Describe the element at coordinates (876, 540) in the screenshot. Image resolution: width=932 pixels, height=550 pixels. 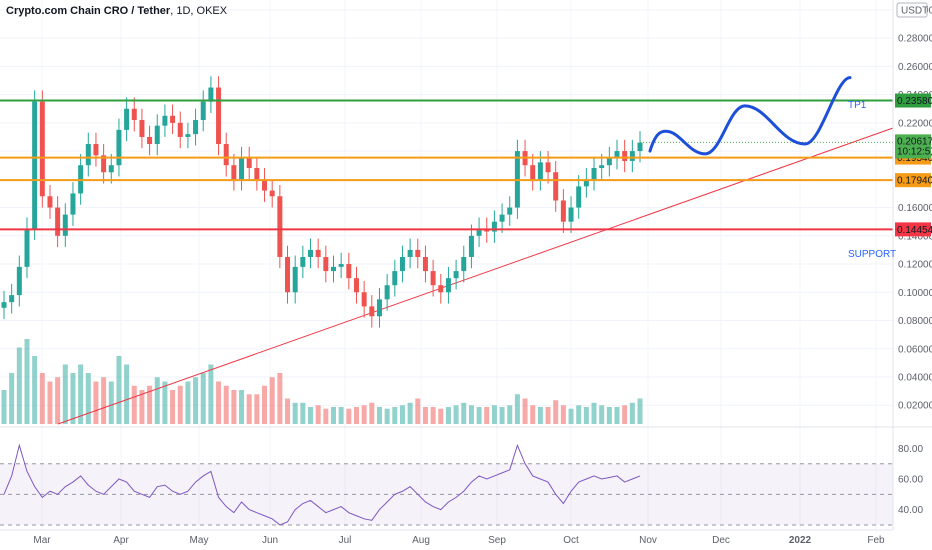
I see `time-tick-label: Feb` at that location.